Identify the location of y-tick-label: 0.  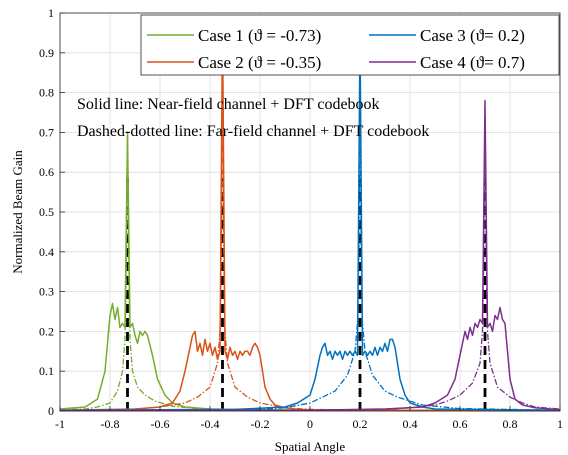
(51, 411).